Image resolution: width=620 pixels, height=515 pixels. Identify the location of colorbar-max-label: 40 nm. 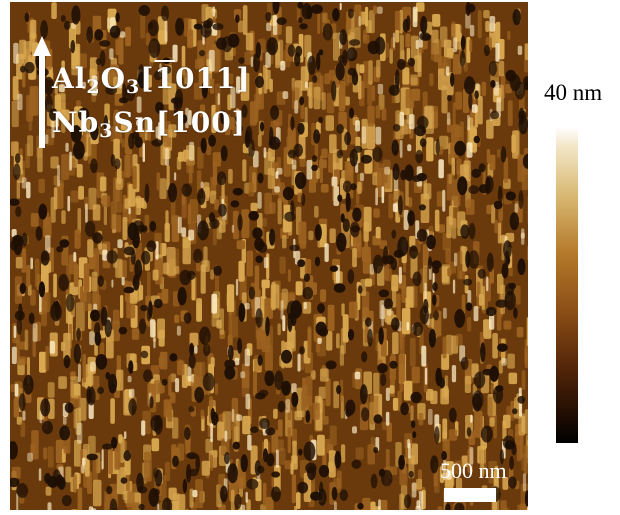
(573, 92).